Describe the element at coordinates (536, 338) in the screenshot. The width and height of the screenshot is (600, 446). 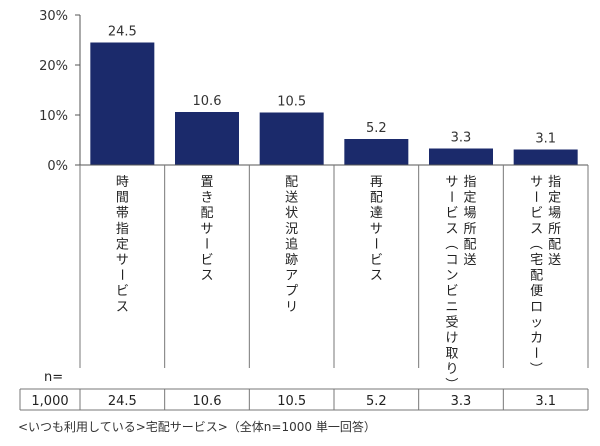
I see `category-char: カ` at that location.